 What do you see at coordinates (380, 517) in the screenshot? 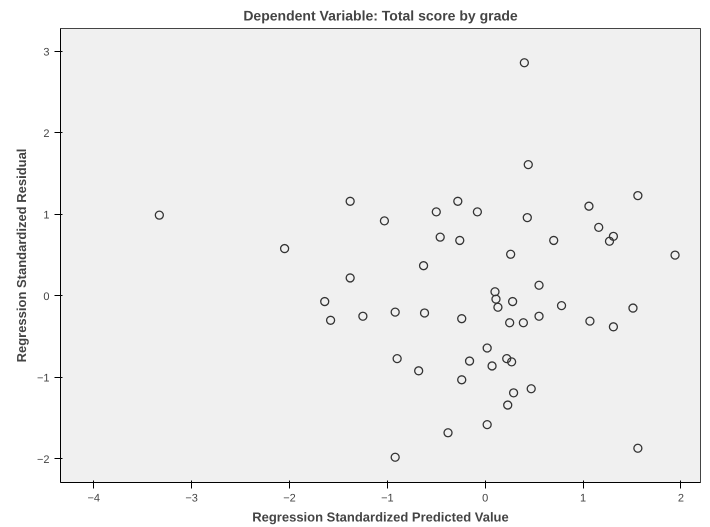
I see `x-axis-title: Regression Standardized Predicted Value` at bounding box center [380, 517].